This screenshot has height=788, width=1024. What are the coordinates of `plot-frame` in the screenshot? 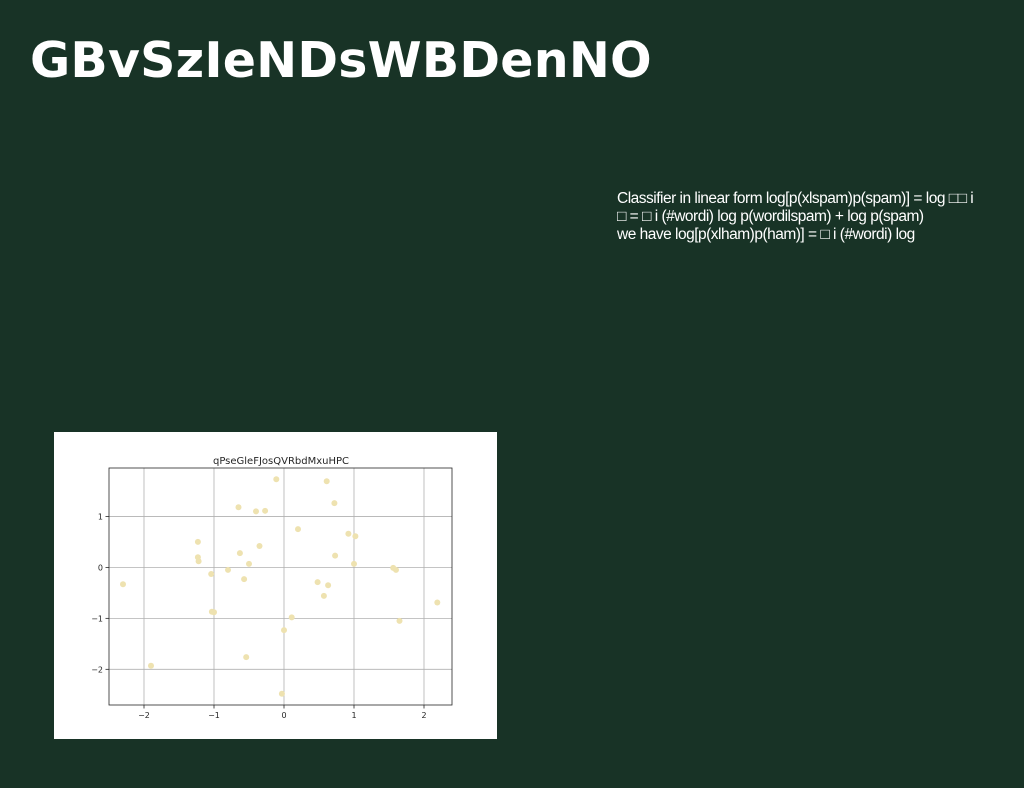 It's located at (280, 586).